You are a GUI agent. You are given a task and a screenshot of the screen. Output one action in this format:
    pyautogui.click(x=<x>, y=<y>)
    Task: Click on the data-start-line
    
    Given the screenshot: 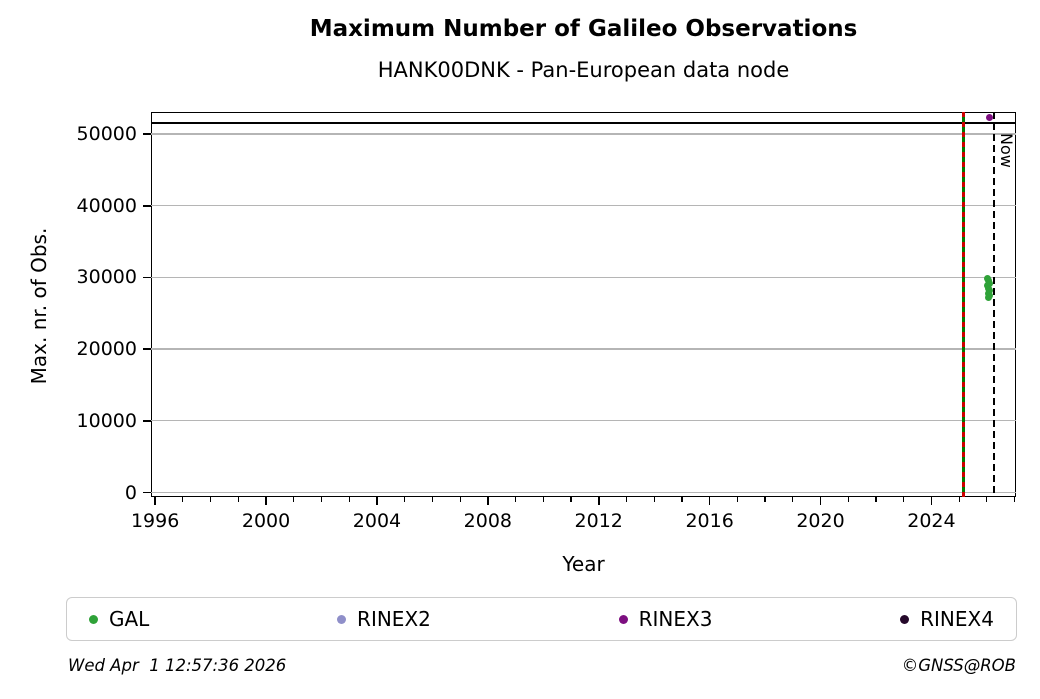 What is the action you would take?
    pyautogui.click(x=963, y=304)
    